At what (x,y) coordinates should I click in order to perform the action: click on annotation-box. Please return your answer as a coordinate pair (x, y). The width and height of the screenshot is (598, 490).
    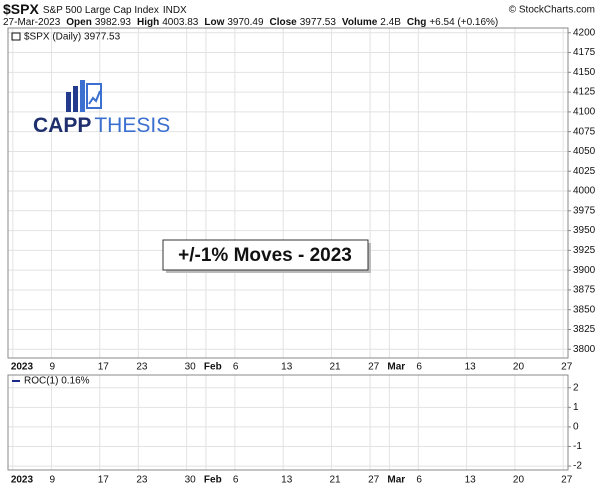
    Looking at the image, I should click on (265, 255).